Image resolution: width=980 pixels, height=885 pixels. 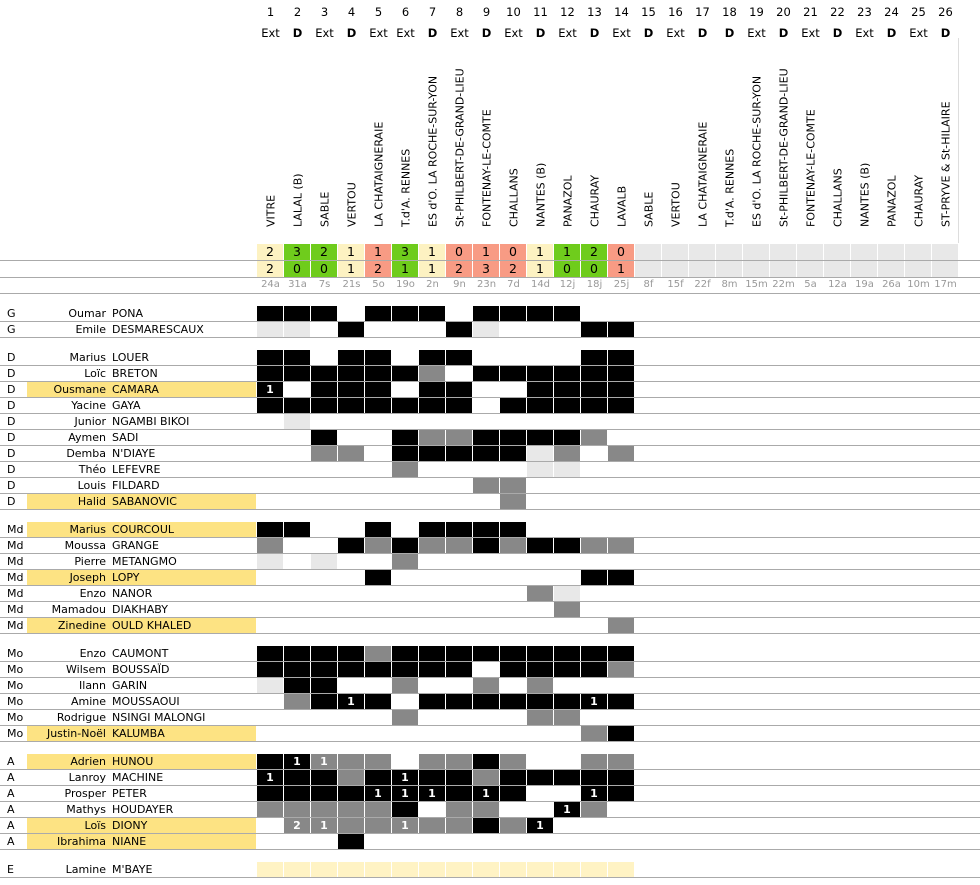 I want to click on player-first-name: Marius, so click(x=87, y=529).